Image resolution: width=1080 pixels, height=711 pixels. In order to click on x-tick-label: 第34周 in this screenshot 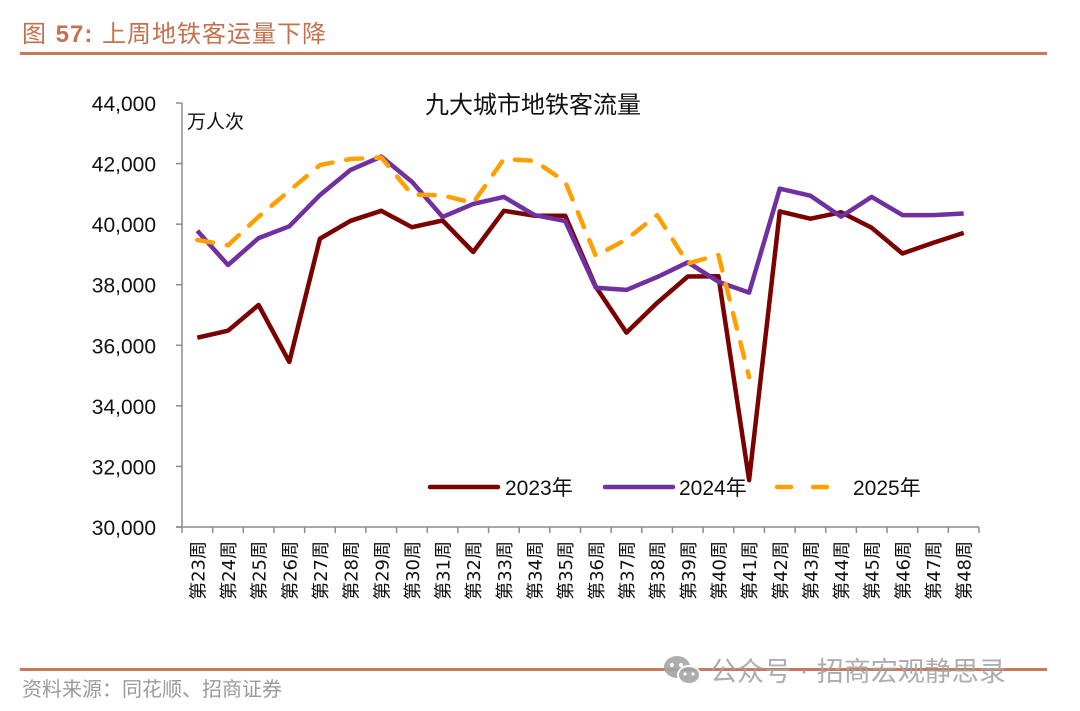, I will do `click(536, 570)`.